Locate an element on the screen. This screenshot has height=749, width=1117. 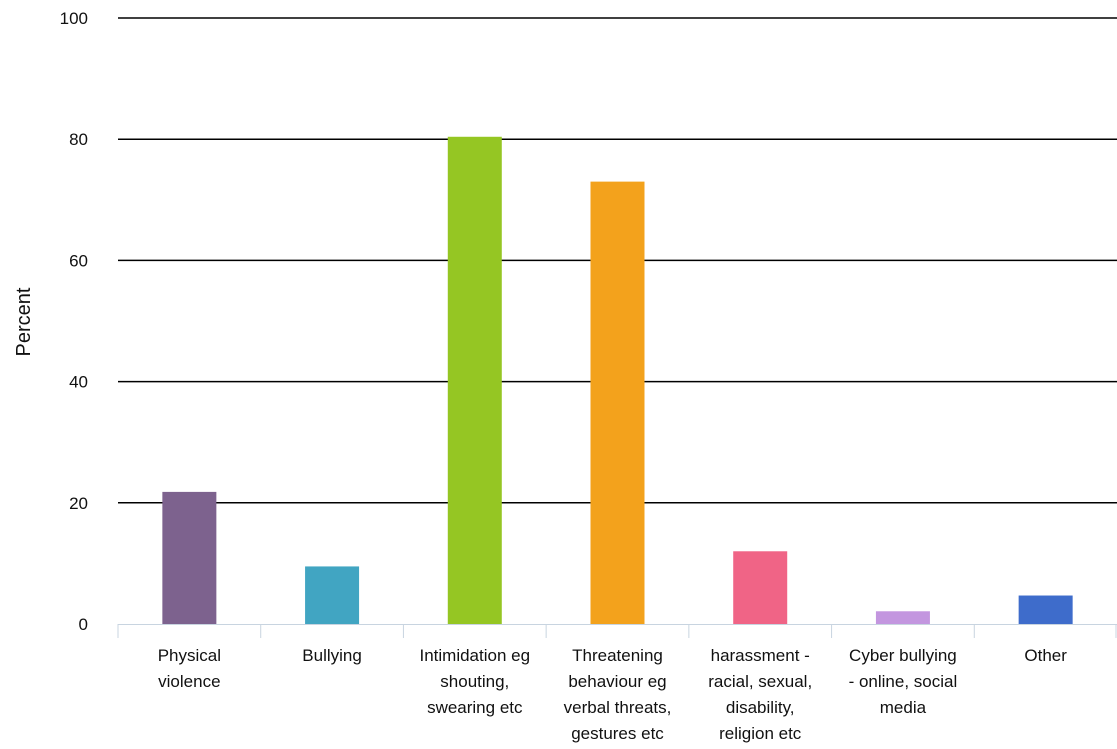
y-tick-label: 80 is located at coordinates (78, 139).